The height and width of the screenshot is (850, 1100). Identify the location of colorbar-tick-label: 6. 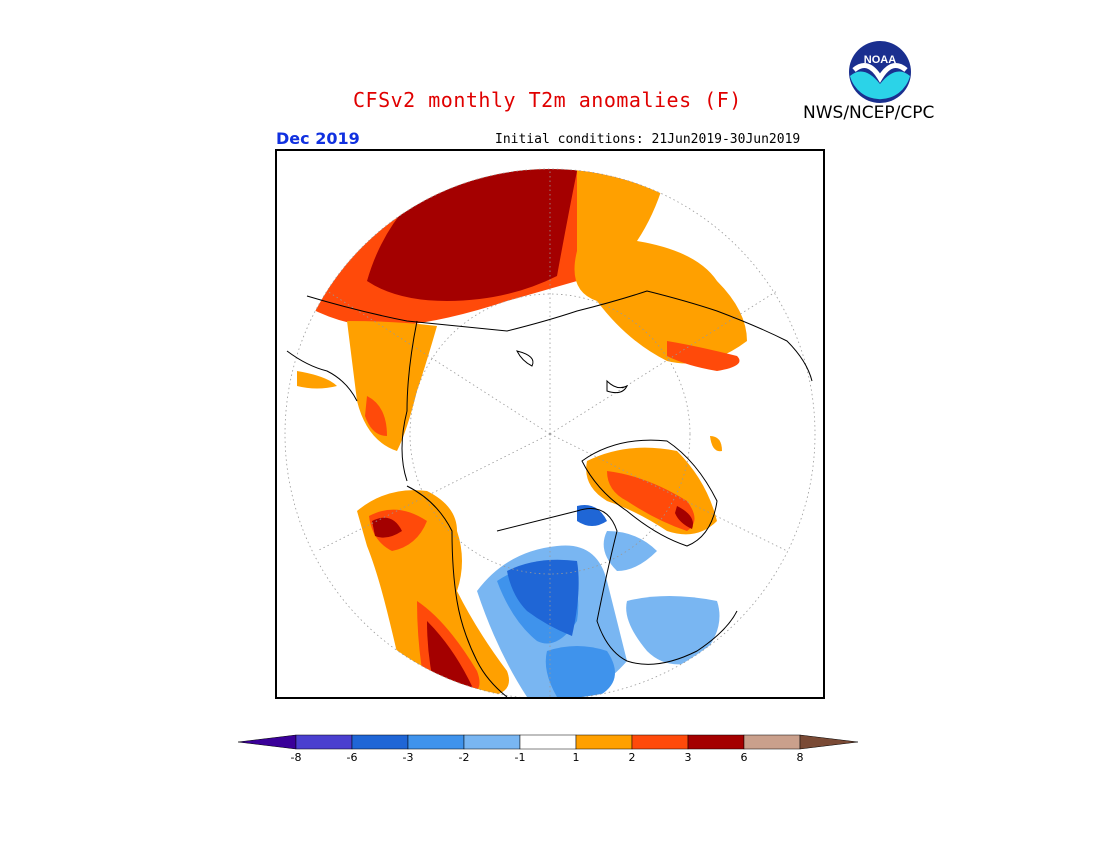
(744, 757).